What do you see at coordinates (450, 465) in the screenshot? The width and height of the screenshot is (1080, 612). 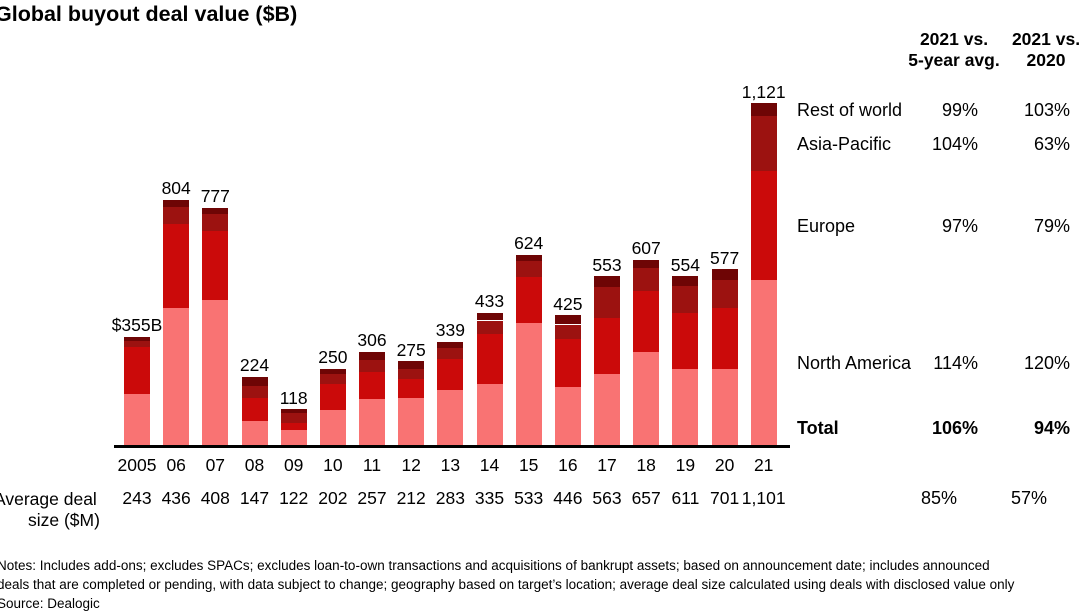 I see `x-axis-label: 13` at bounding box center [450, 465].